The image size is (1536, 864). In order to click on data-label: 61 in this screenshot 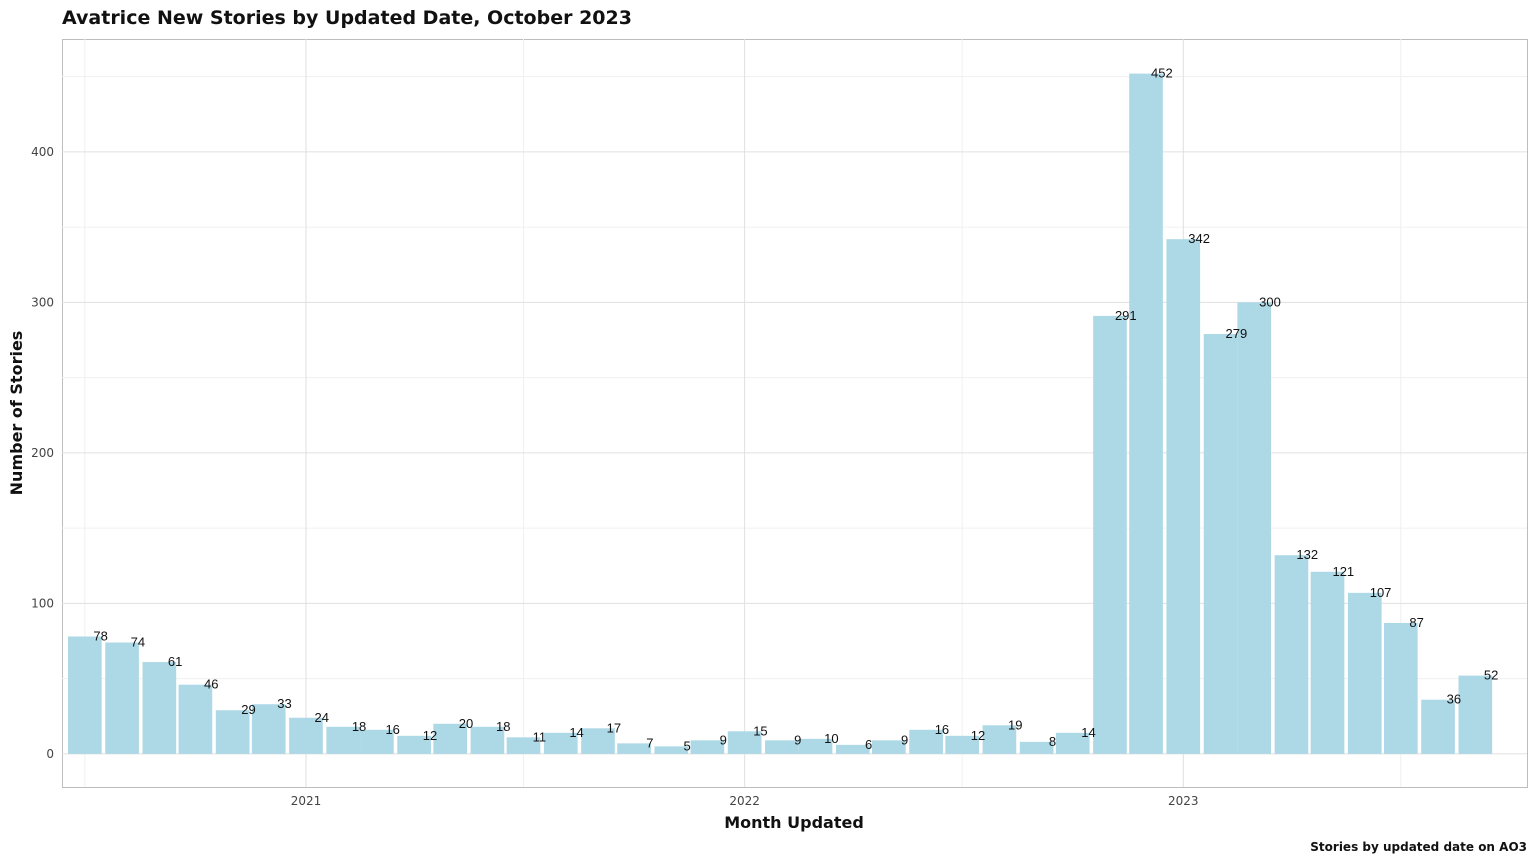, I will do `click(175, 661)`.